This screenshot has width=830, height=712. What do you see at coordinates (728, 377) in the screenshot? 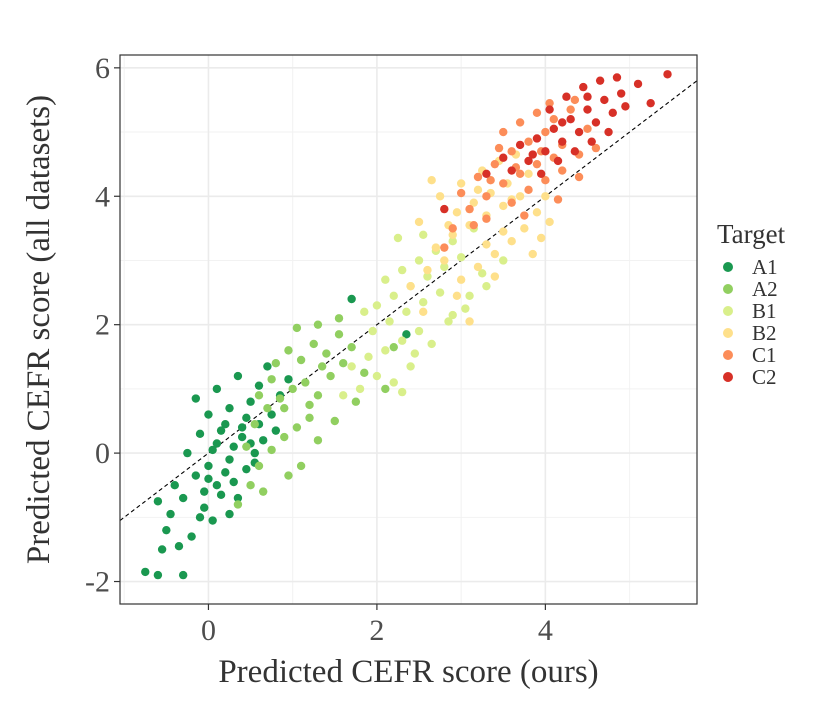
I see `legend-swatch-c2` at bounding box center [728, 377].